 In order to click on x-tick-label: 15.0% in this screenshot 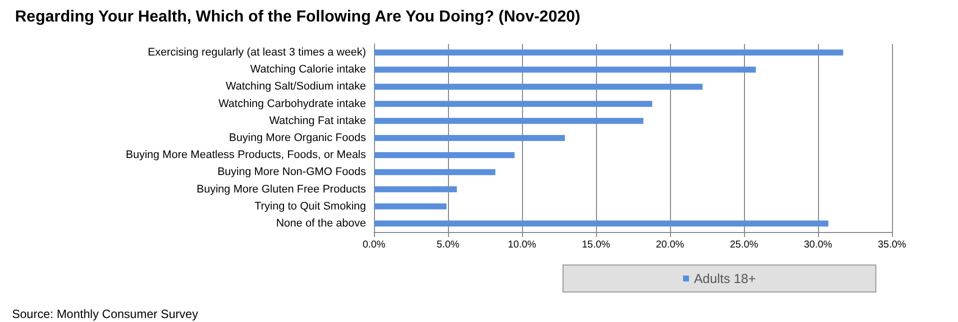, I will do `click(596, 245)`.